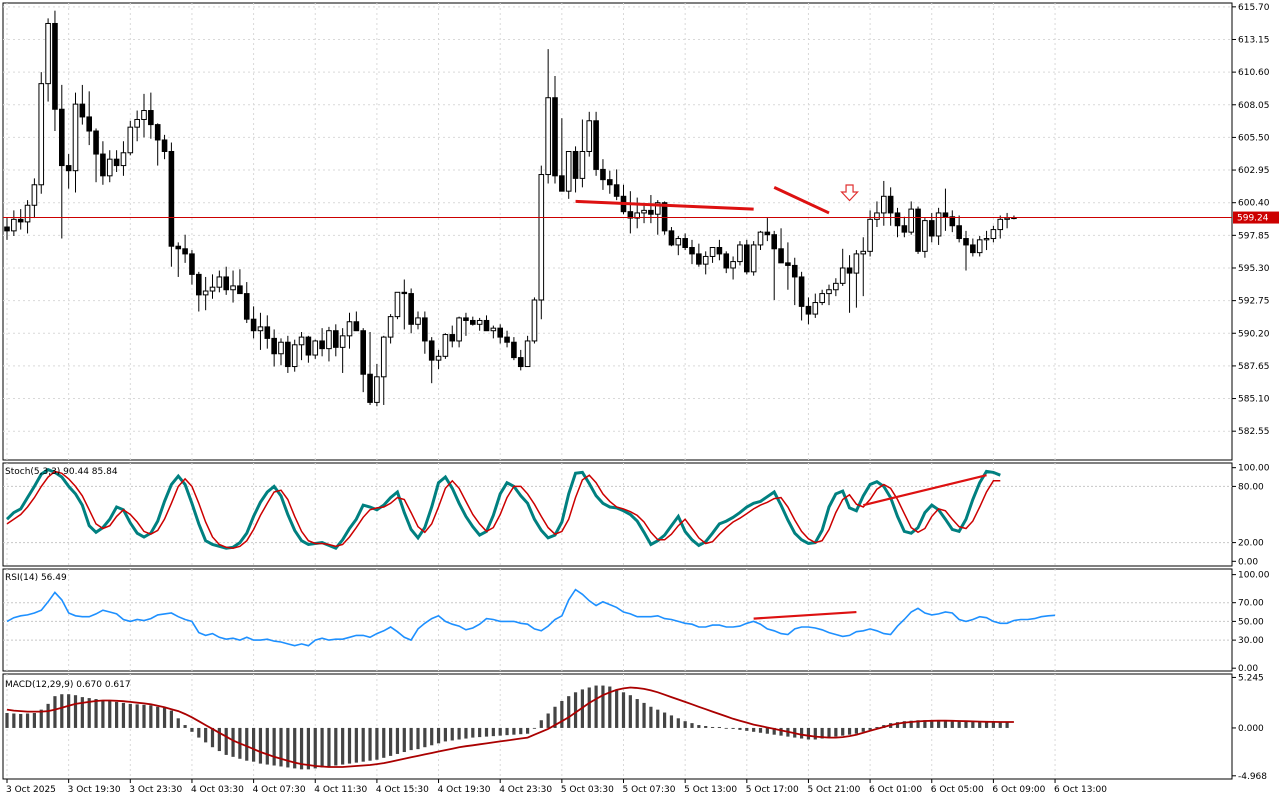 The width and height of the screenshot is (1280, 800). What do you see at coordinates (402, 790) in the screenshot?
I see `time-tick-label: 4 Oct 15:30` at bounding box center [402, 790].